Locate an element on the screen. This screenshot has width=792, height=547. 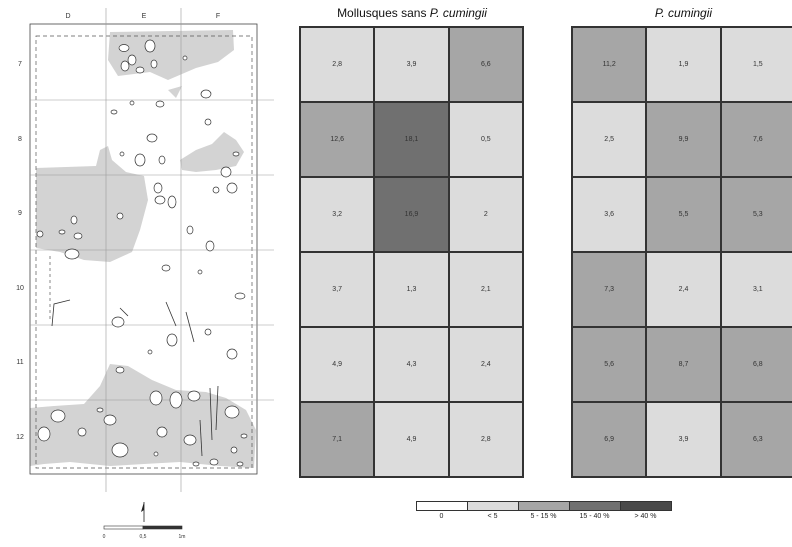
heat-cell-d7: 11,2 is located at coordinates (609, 64).